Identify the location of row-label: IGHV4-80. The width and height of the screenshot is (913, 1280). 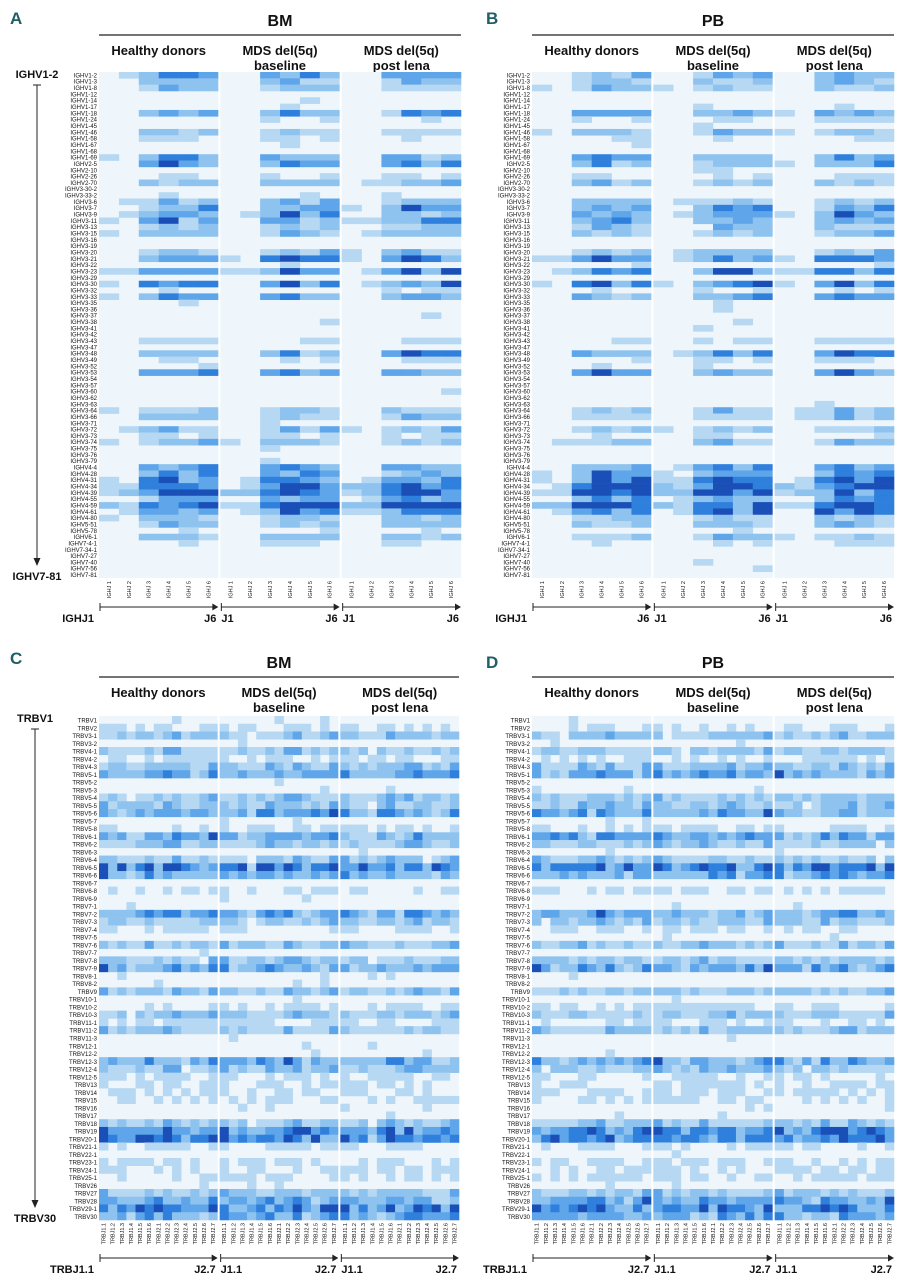
(83, 519).